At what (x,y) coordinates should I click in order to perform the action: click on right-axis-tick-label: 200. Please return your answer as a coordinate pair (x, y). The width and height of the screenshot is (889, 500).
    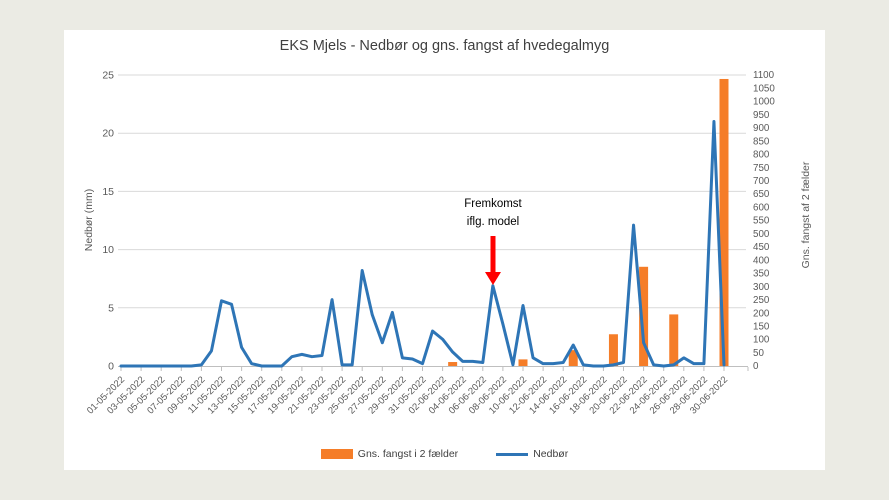
    Looking at the image, I should click on (761, 313).